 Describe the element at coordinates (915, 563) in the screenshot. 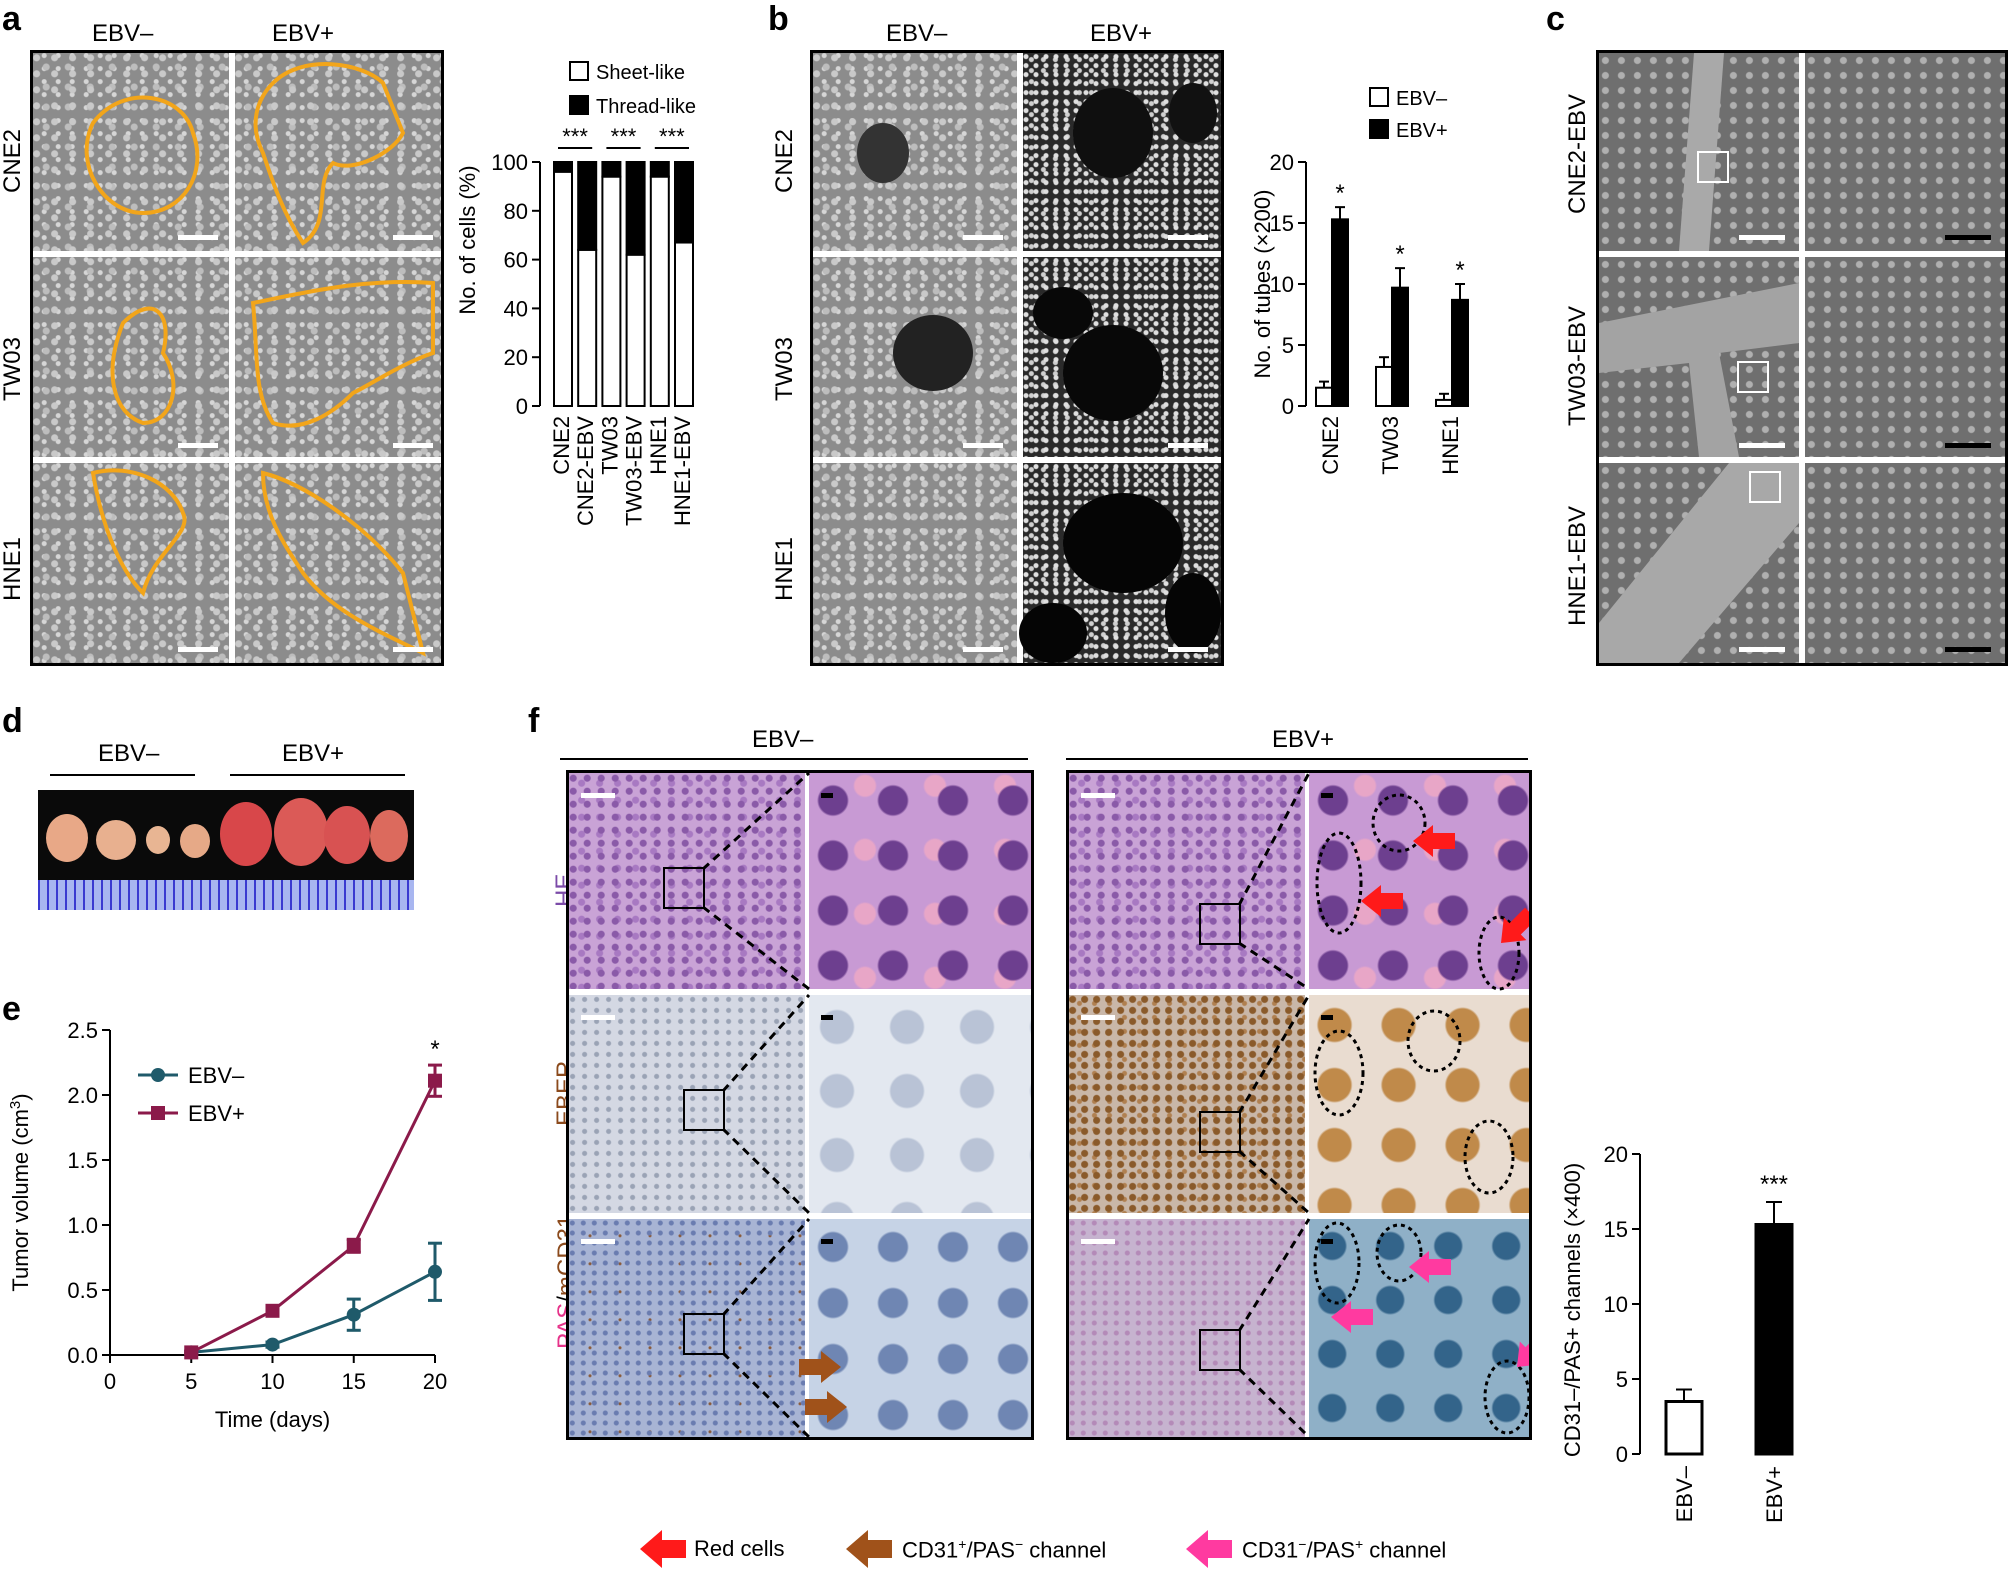

I see `panel-b-image-hne1-neg` at that location.